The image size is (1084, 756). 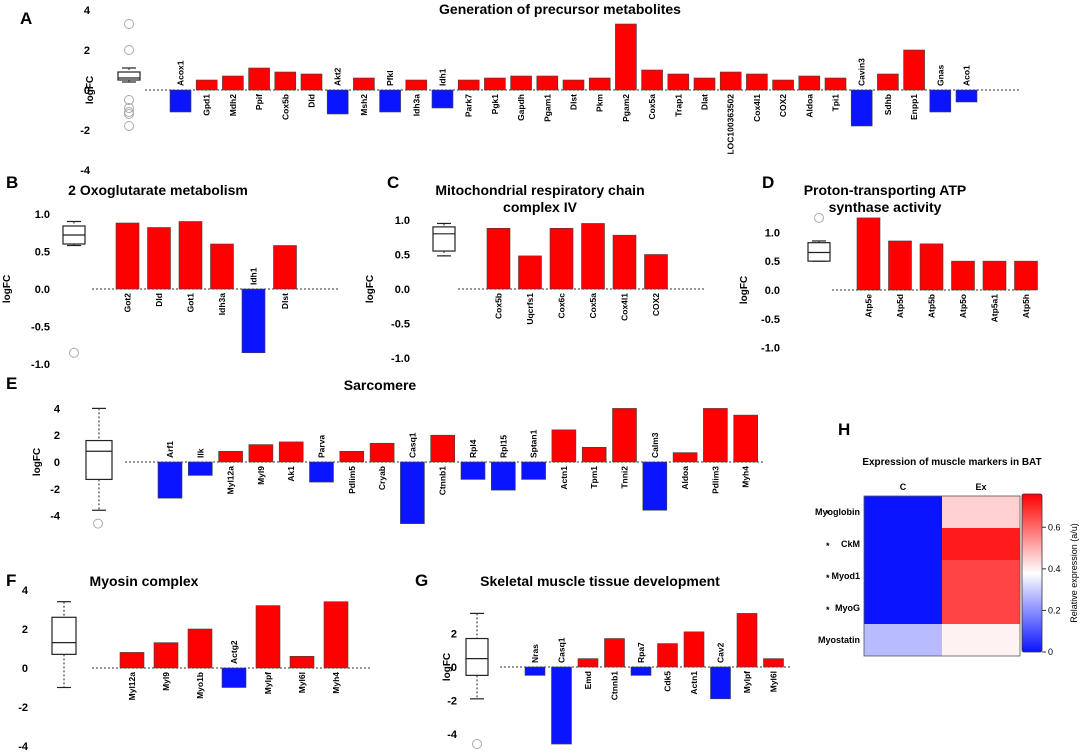 What do you see at coordinates (847, 608) in the screenshot?
I see `heatmap-row-label: MyoG` at bounding box center [847, 608].